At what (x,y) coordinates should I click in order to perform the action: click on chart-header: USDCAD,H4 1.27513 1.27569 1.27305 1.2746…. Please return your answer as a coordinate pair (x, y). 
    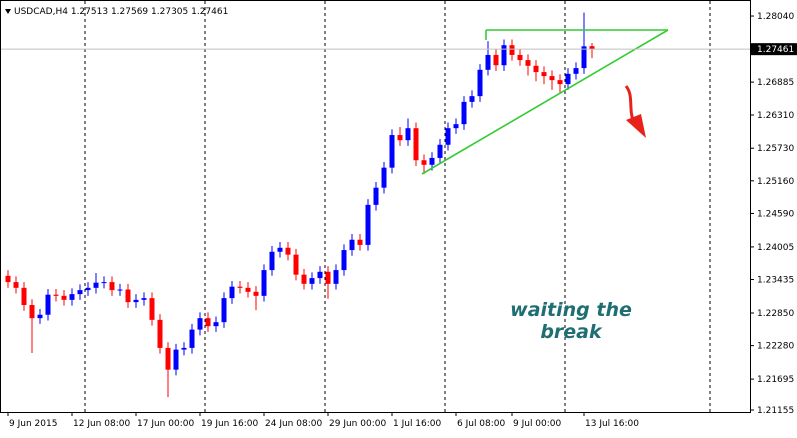
    Looking at the image, I should click on (121, 12).